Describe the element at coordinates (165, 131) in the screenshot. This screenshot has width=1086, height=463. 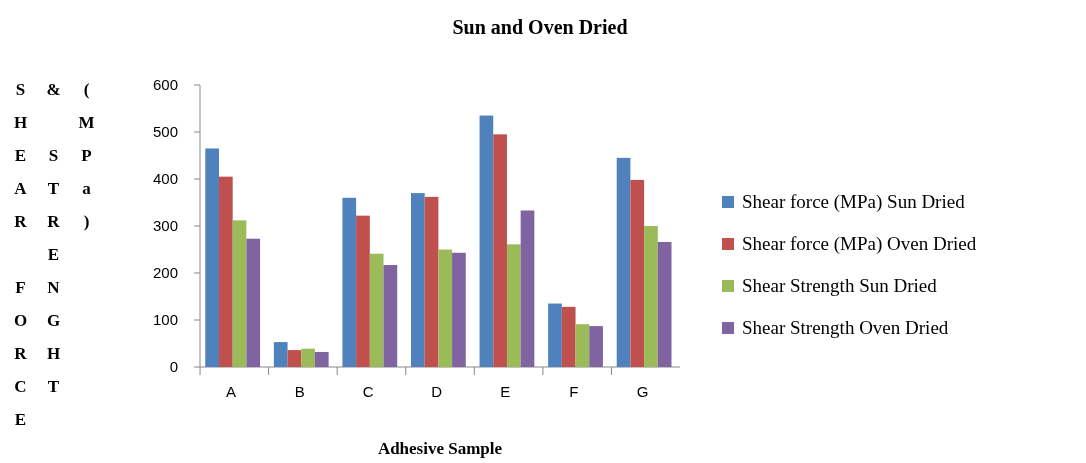
I see `y-tick-label: 500` at that location.